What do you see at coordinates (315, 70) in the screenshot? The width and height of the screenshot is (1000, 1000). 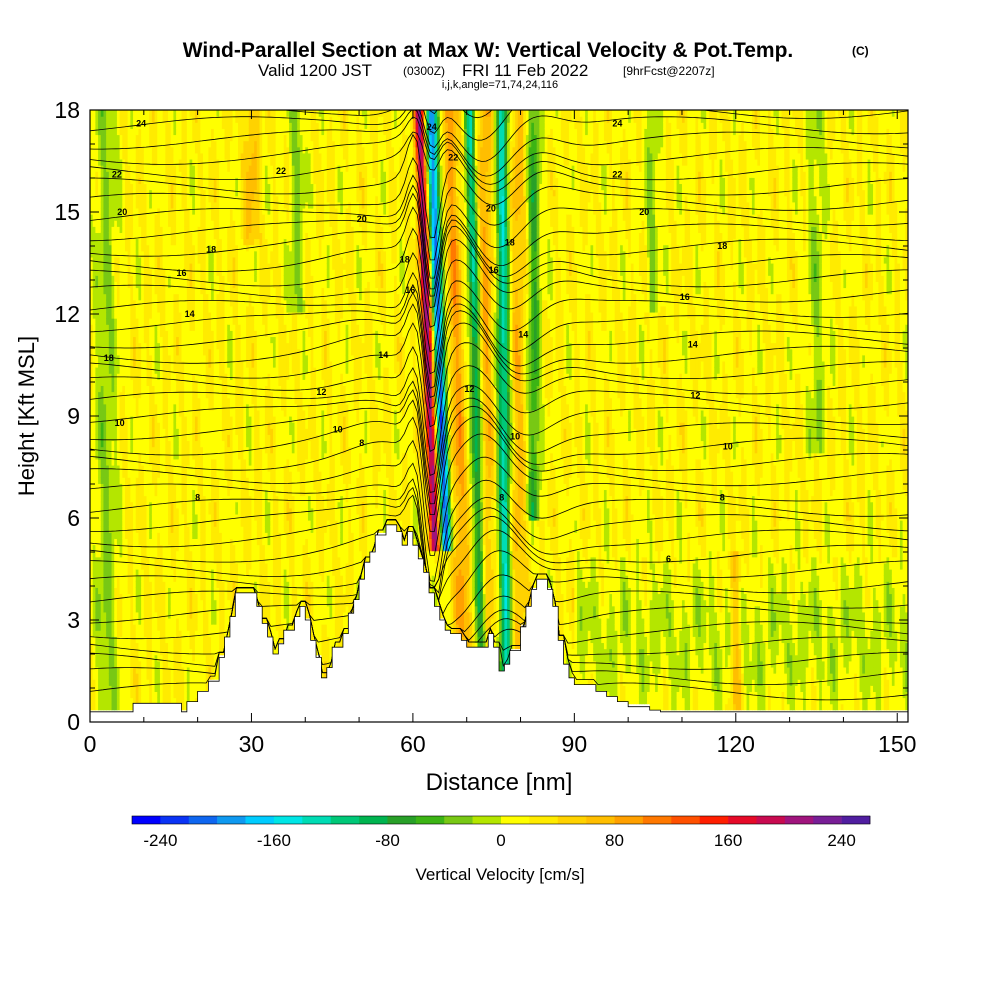 I see `valid-time-a: Valid 1200 JST` at bounding box center [315, 70].